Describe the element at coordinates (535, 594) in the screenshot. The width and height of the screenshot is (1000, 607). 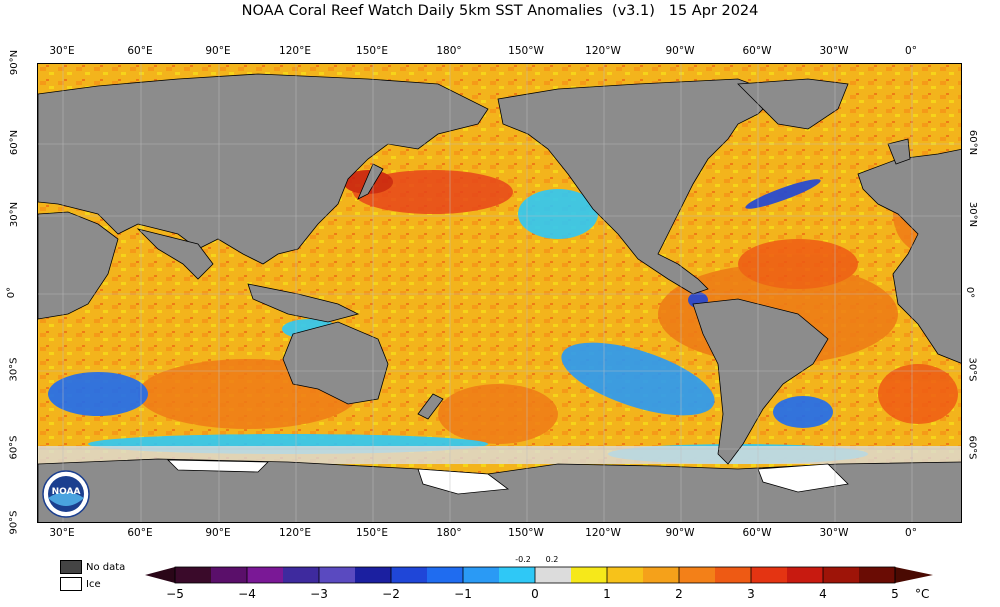
I see `colorbar-tick-label-5: 0` at that location.